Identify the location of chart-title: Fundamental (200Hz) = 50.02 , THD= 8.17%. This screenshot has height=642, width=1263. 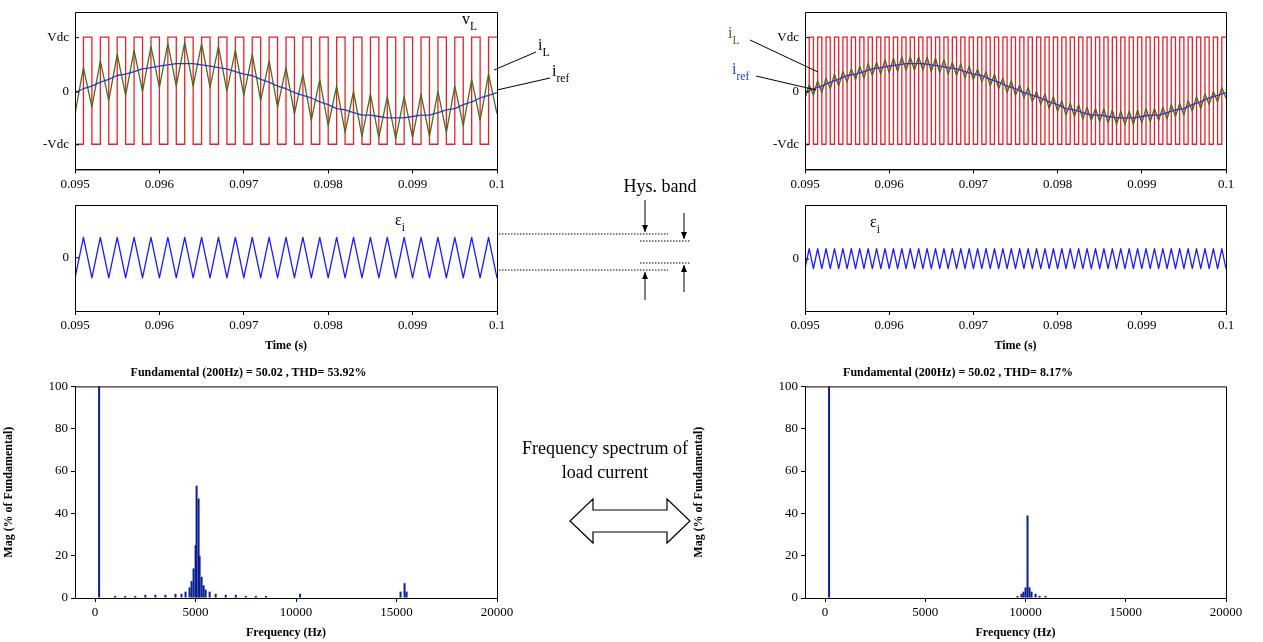
(958, 372).